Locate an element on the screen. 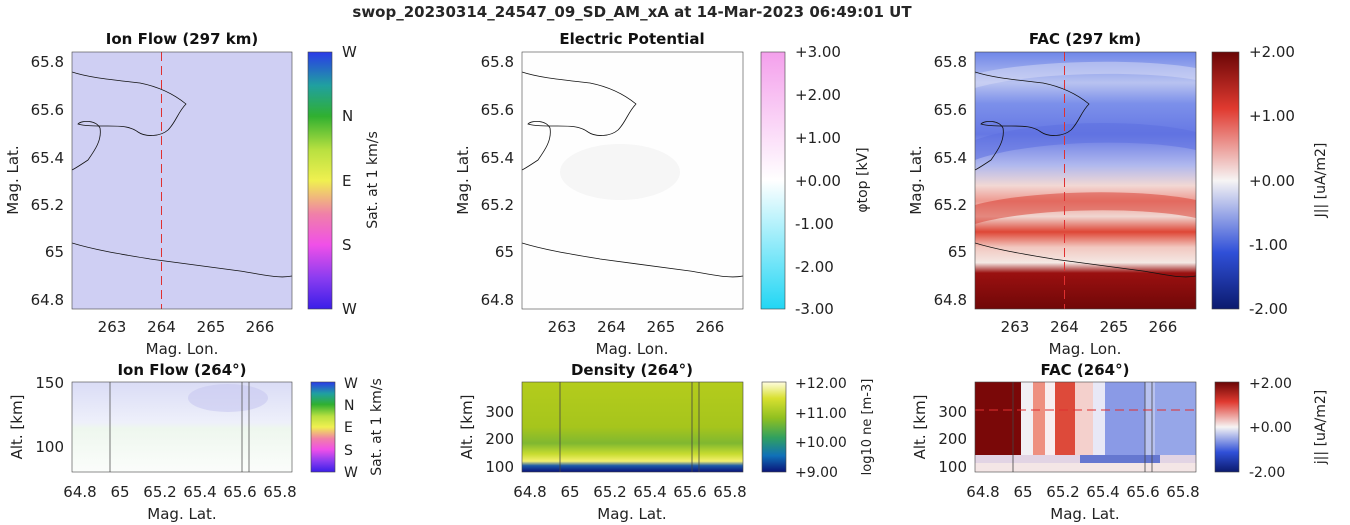  ion-flow-profile-colorbar-label: Sat. at 1 km/s is located at coordinates (377, 427).